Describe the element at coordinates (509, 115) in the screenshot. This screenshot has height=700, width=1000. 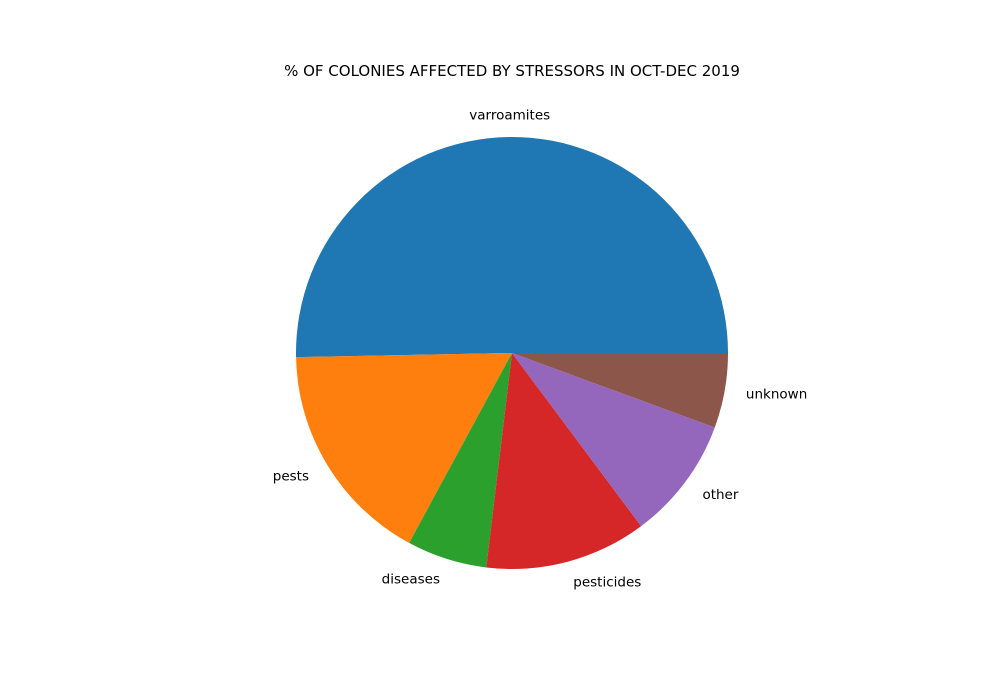
I see `slice-label-varroamites: varroamites` at that location.